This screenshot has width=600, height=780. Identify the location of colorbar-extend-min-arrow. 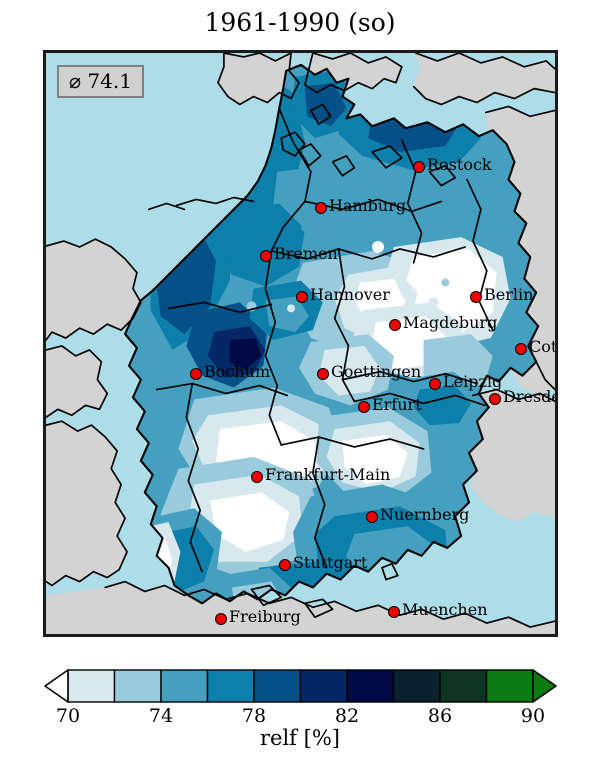
(56, 686).